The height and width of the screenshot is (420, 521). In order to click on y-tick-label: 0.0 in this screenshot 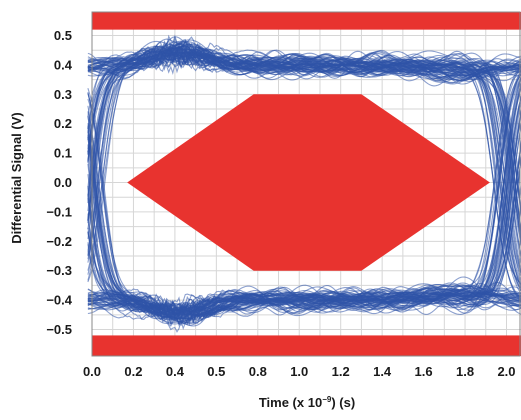, I will do `click(63, 182)`.